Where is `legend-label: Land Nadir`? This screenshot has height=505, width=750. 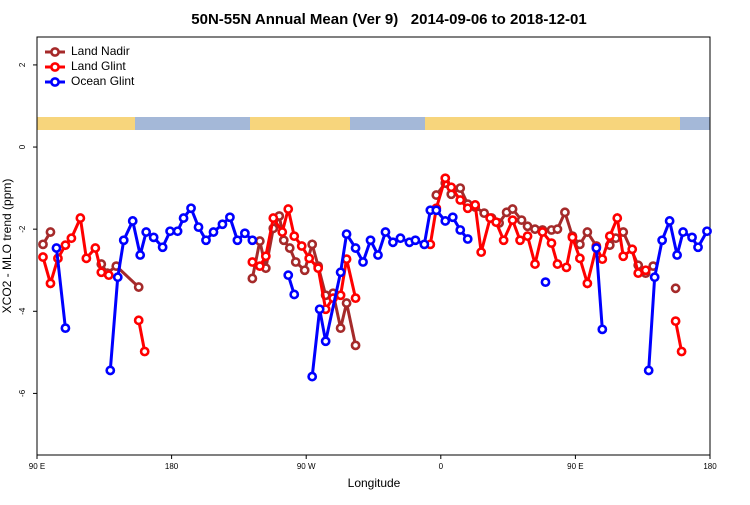 legend-label: Land Nadir is located at coordinates (100, 51).